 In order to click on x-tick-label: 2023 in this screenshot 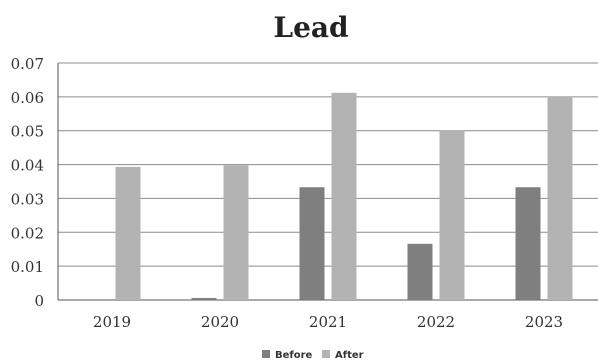, I will do `click(544, 322)`.